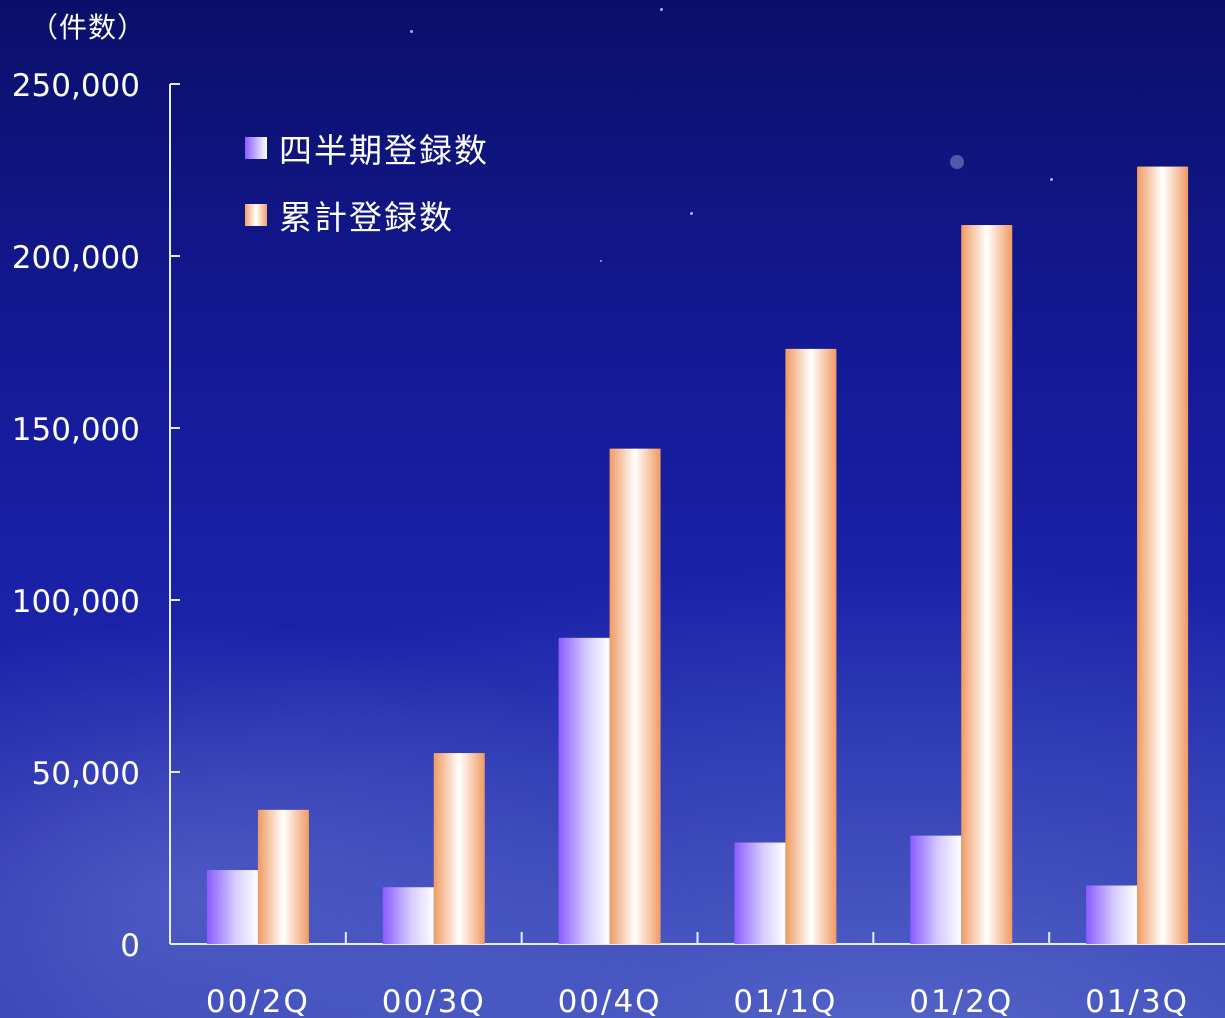  I want to click on y-tick-label: 250,000, so click(76, 86).